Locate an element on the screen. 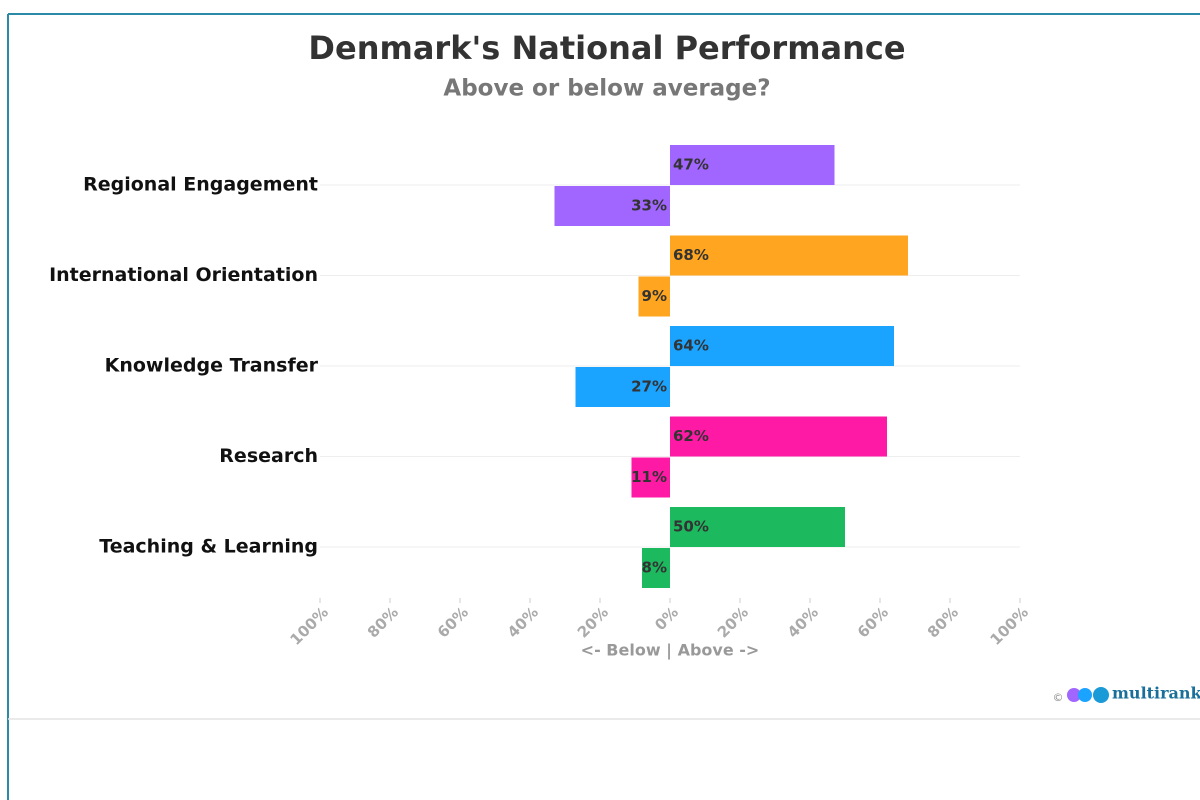  value-label: 9% is located at coordinates (654, 296).